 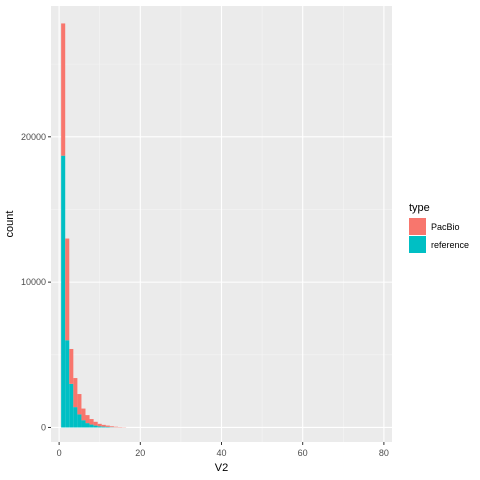 What do you see at coordinates (417, 244) in the screenshot?
I see `legend-key-reference` at bounding box center [417, 244].